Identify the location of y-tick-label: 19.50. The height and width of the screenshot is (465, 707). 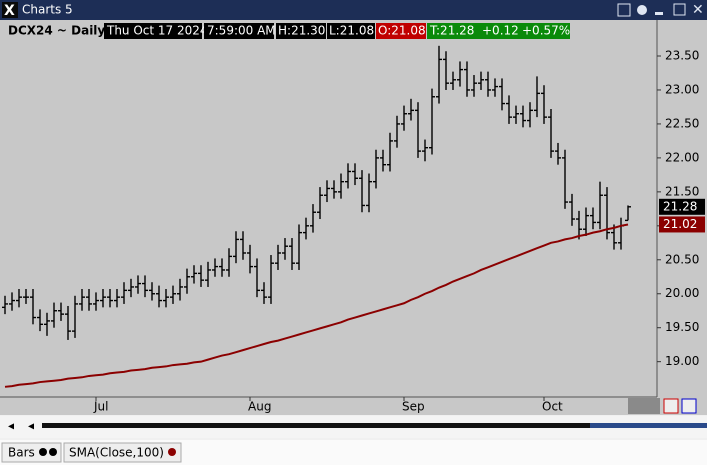
(682, 327).